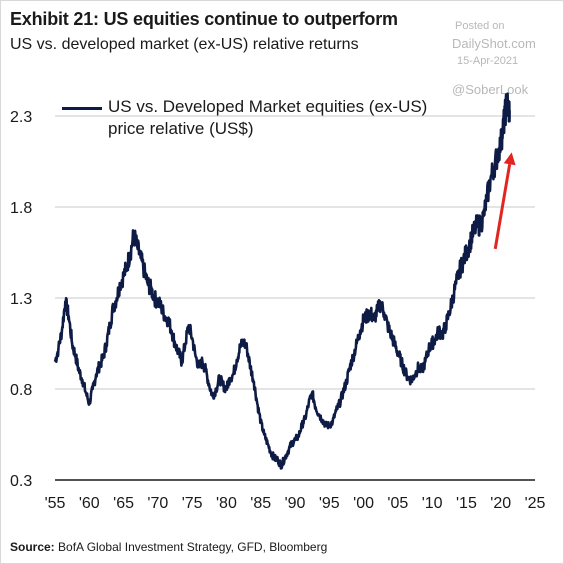  Describe the element at coordinates (480, 26) in the screenshot. I see `watermark-posted: Posted on` at that location.